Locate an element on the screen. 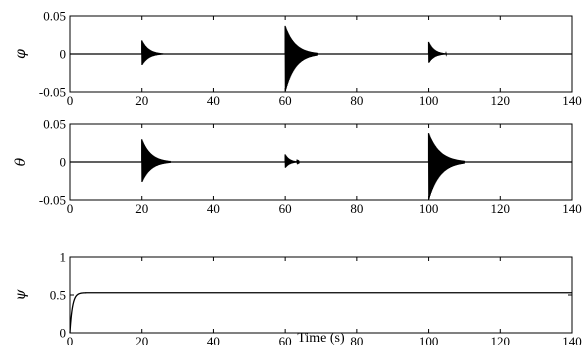 The height and width of the screenshot is (345, 586). y-tick-label: 0.5 is located at coordinates (58, 295).